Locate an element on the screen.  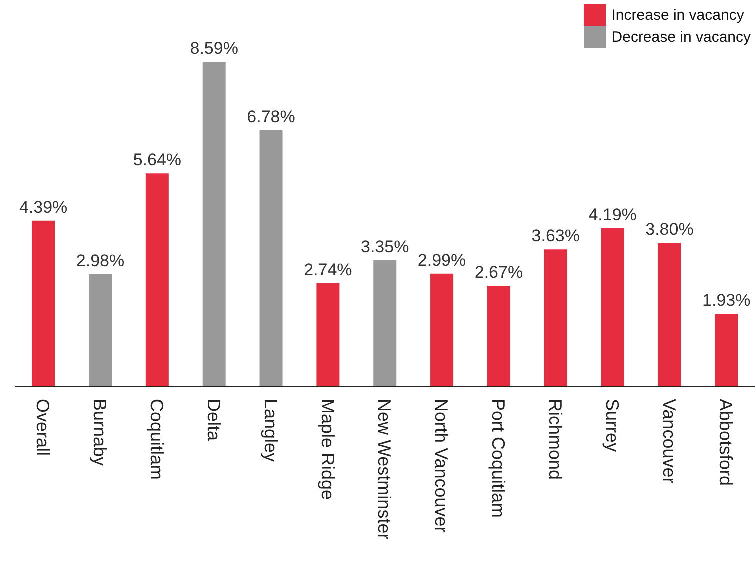
data-label: 3.35% is located at coordinates (385, 246).